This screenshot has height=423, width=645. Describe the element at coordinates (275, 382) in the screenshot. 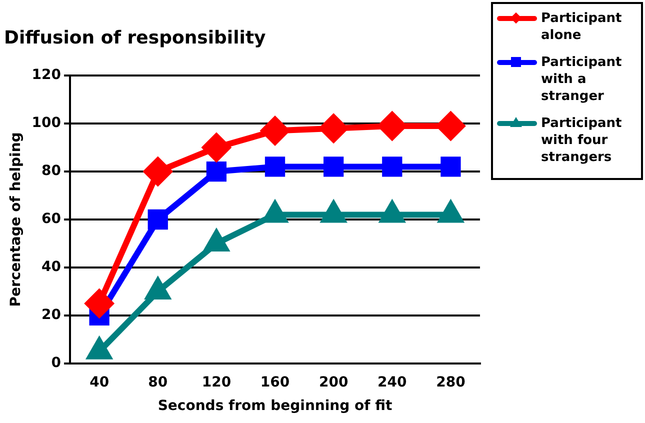

I see `x-tick-label: 160` at that location.